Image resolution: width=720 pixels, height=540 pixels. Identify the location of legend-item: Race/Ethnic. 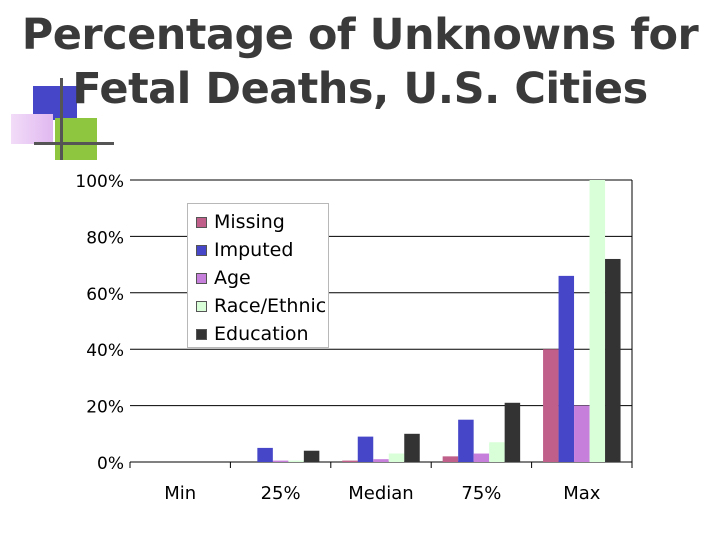
(261, 306).